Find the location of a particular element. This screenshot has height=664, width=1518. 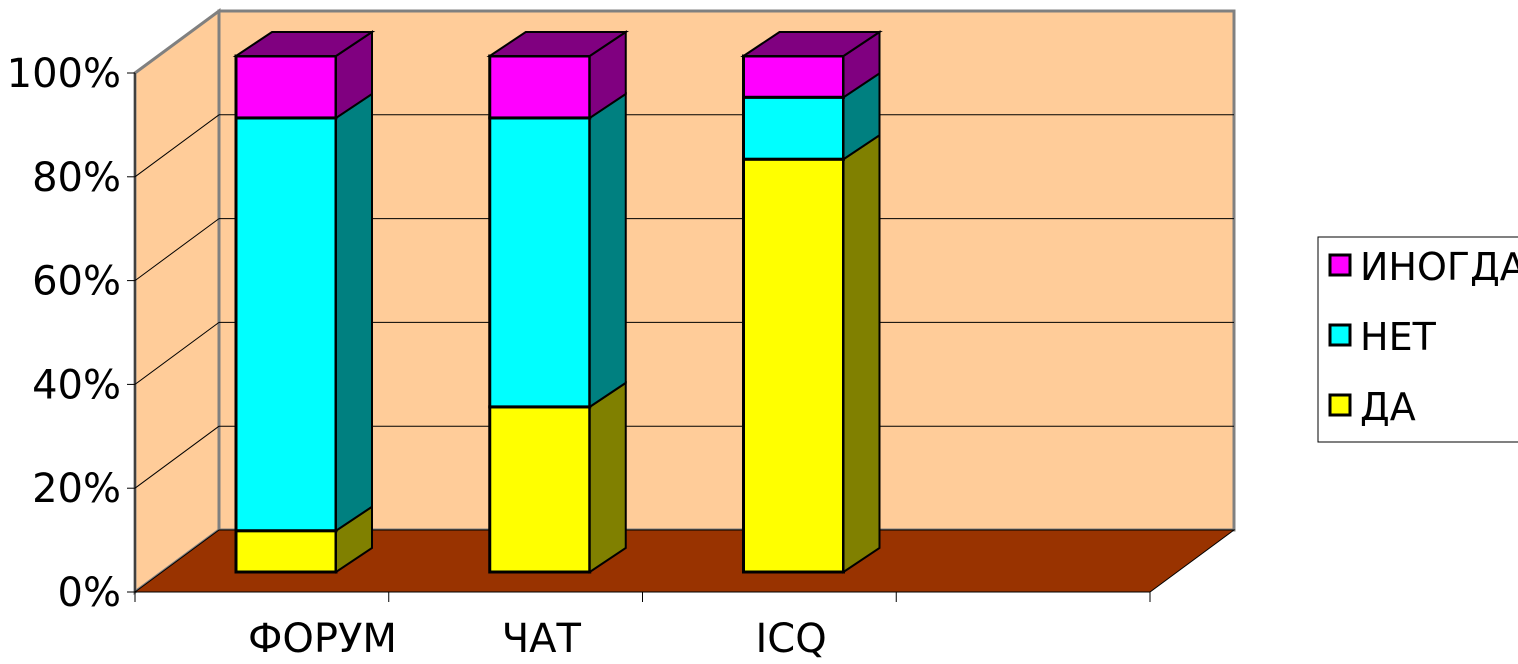

y-tick-label: 60% is located at coordinates (76, 282).